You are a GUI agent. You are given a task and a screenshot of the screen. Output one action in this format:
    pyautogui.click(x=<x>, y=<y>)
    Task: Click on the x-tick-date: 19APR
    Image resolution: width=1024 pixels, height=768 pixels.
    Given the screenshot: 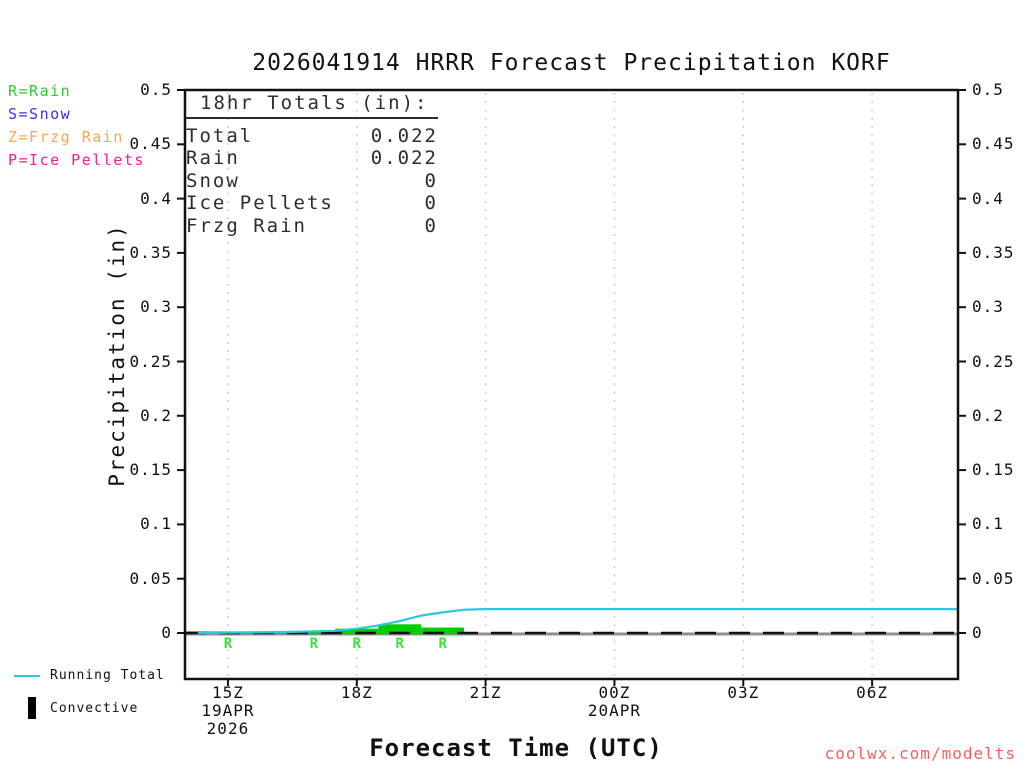 What is the action you would take?
    pyautogui.click(x=228, y=710)
    